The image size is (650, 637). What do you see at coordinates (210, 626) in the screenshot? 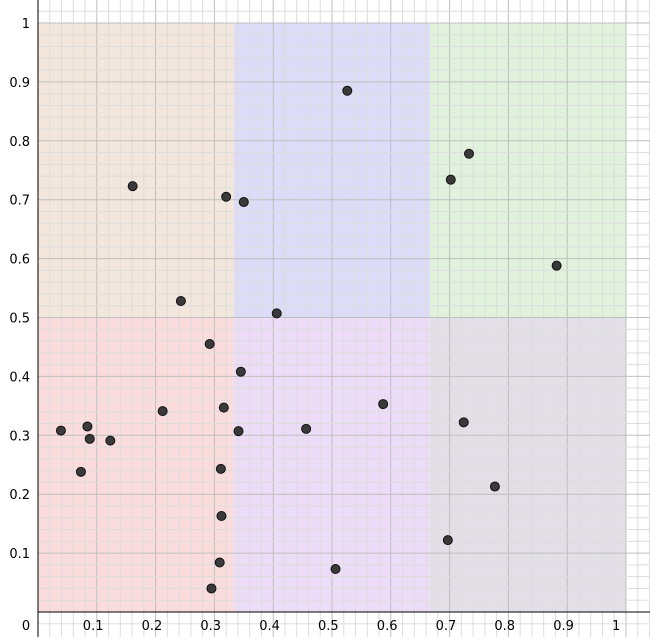
I see `x-tick-label: 0.3` at bounding box center [210, 626].